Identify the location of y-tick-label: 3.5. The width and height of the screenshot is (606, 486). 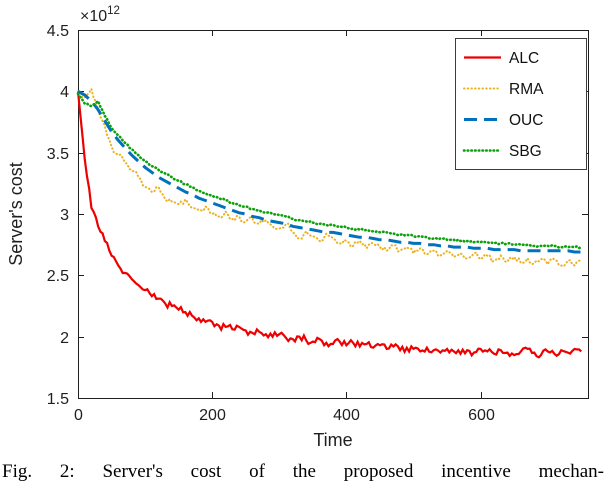
(58, 154).